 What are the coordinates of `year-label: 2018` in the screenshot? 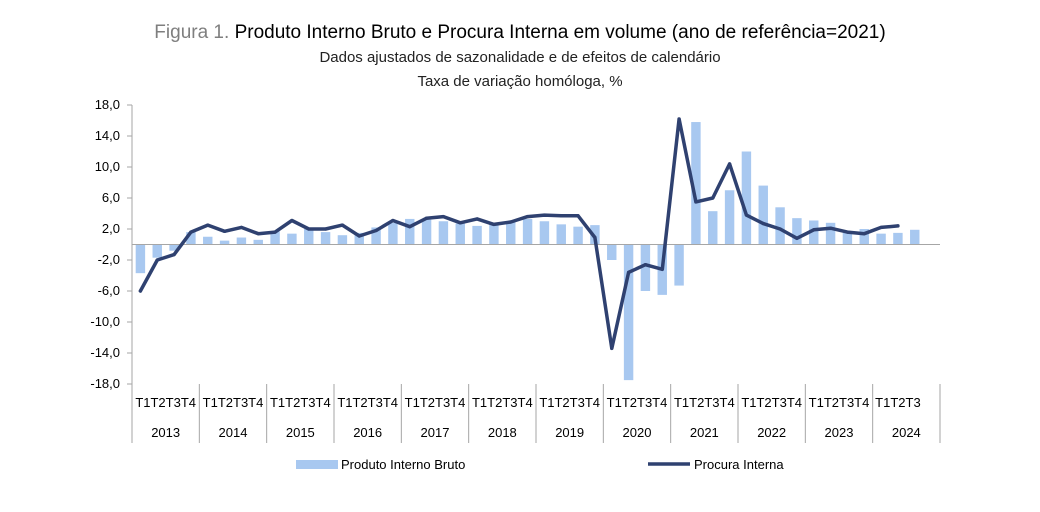 It's located at (502, 432).